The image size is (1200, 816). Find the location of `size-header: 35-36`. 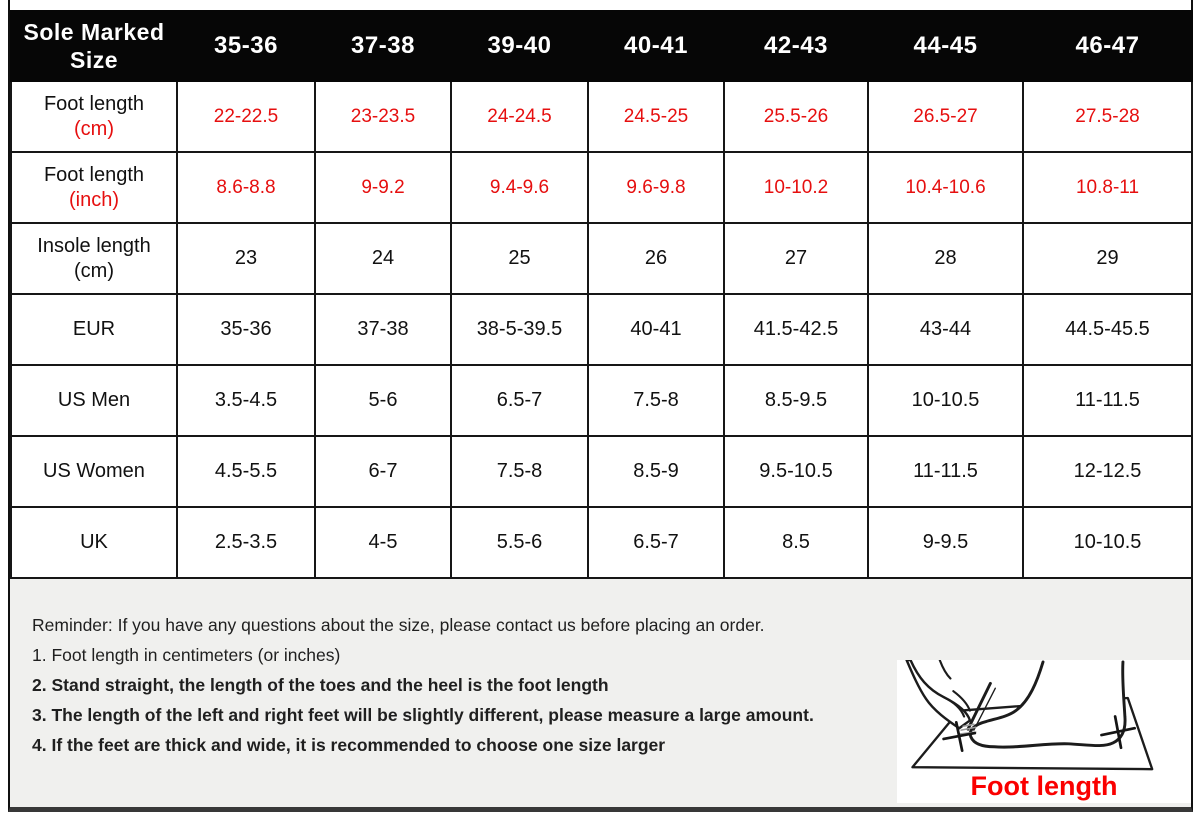

size-header: 35-36 is located at coordinates (246, 46).